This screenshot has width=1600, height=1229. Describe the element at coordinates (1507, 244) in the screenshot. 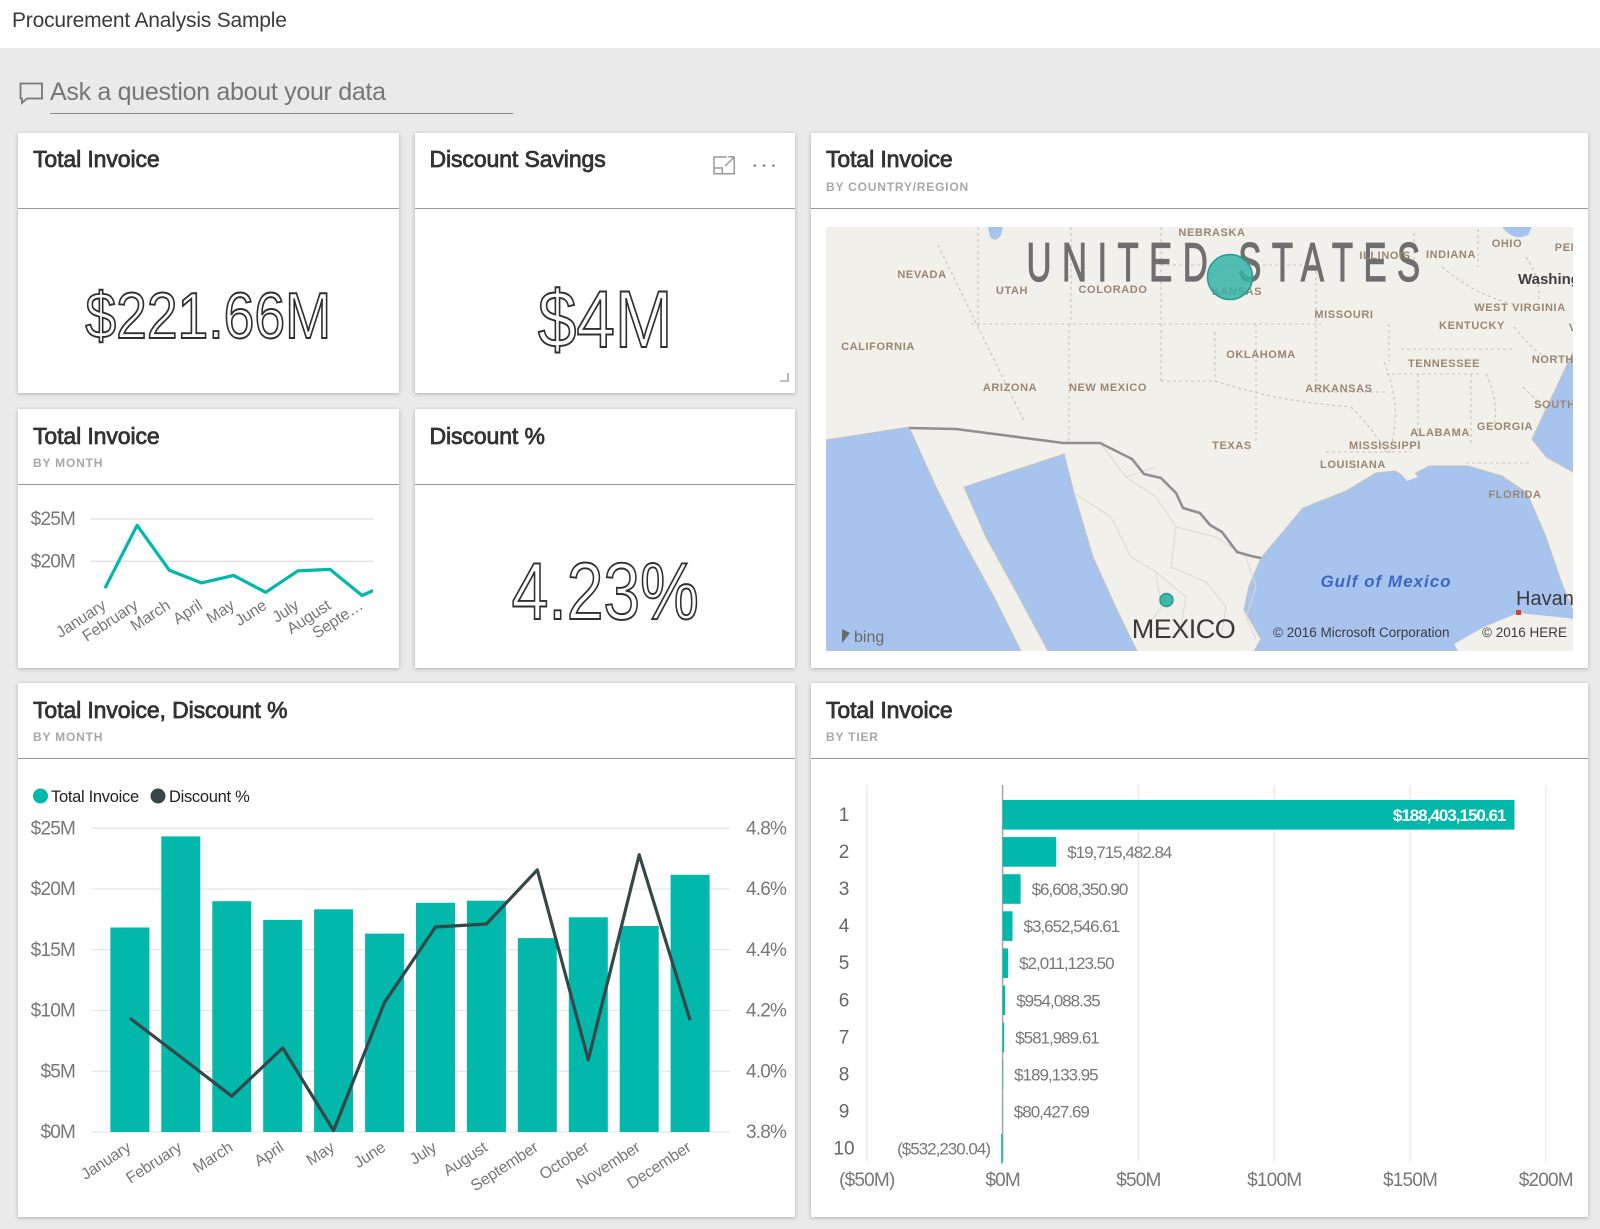

I see `svg-text: OHIO` at that location.